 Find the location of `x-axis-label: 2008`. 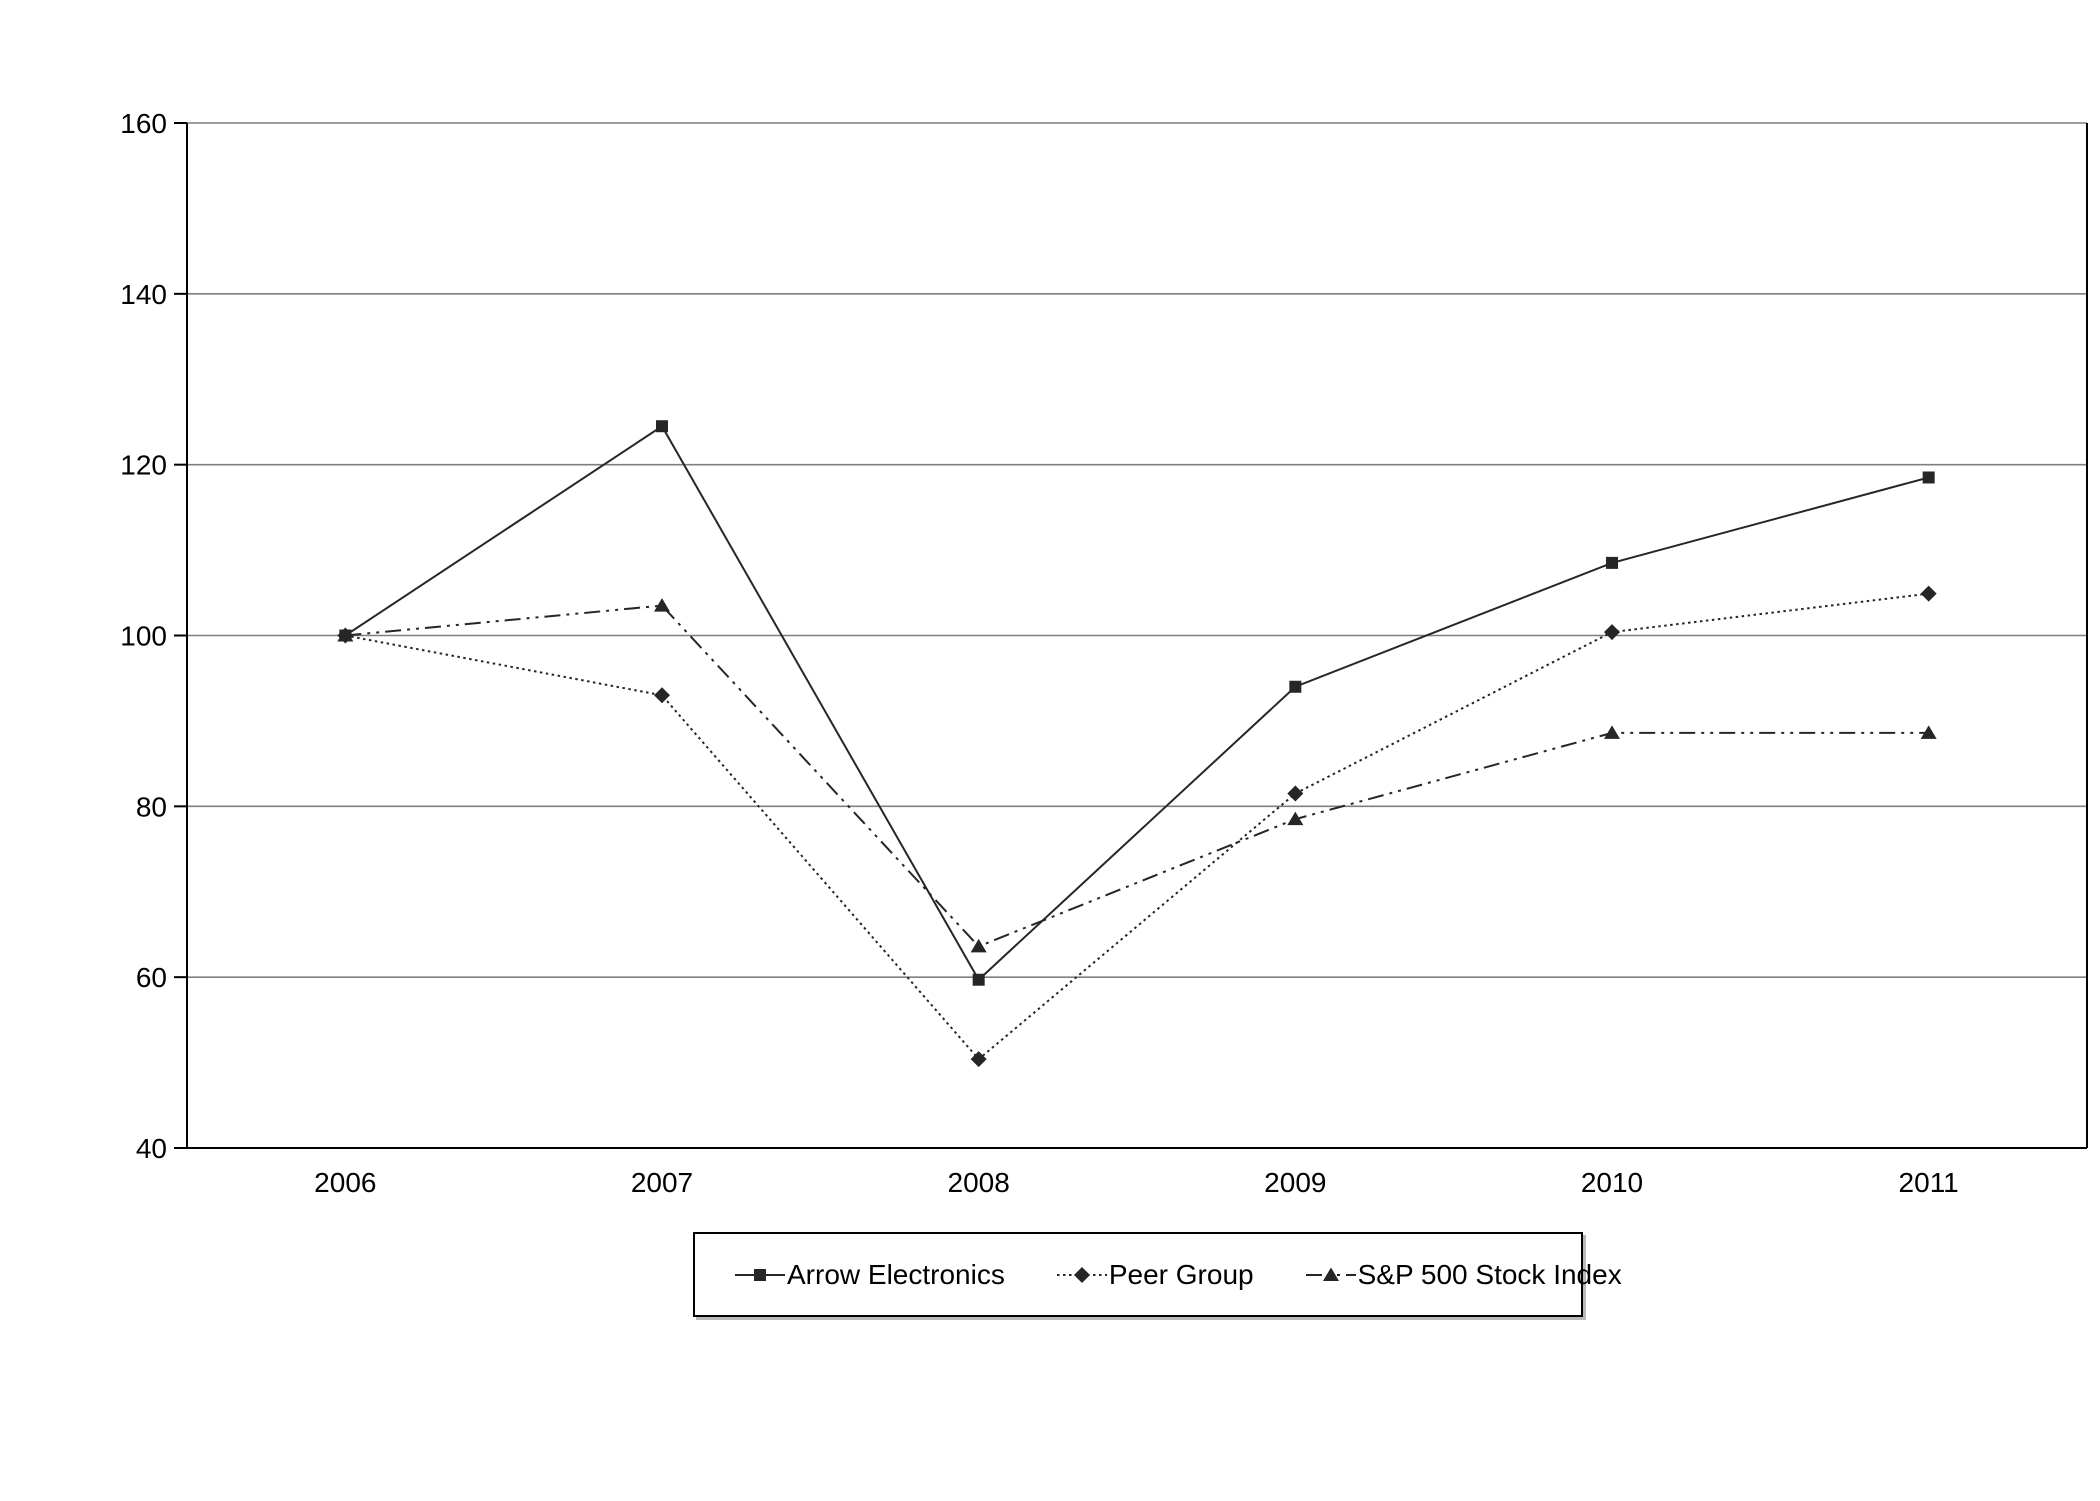

x-axis-label: 2008 is located at coordinates (979, 1182).